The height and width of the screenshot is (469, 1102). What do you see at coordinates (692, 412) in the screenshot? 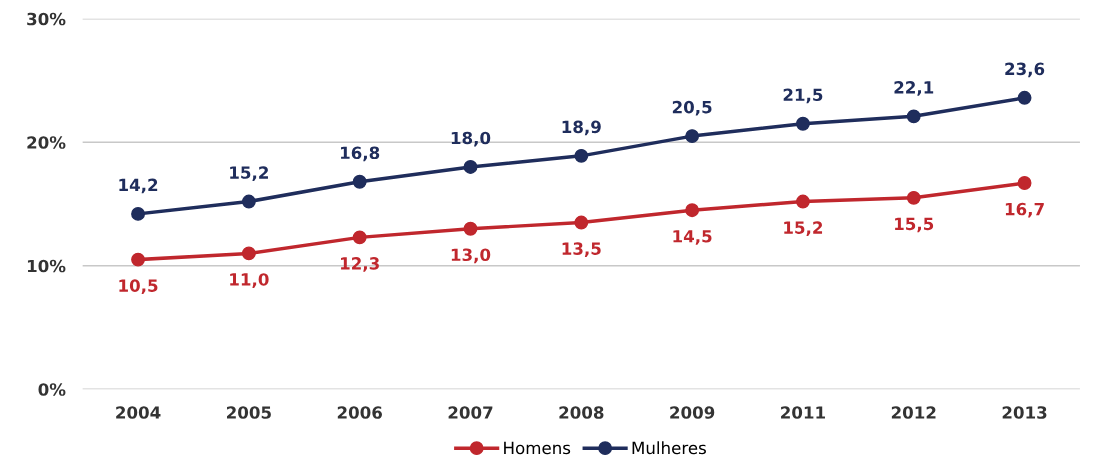
I see `x-tick-label: 2009` at bounding box center [692, 412].